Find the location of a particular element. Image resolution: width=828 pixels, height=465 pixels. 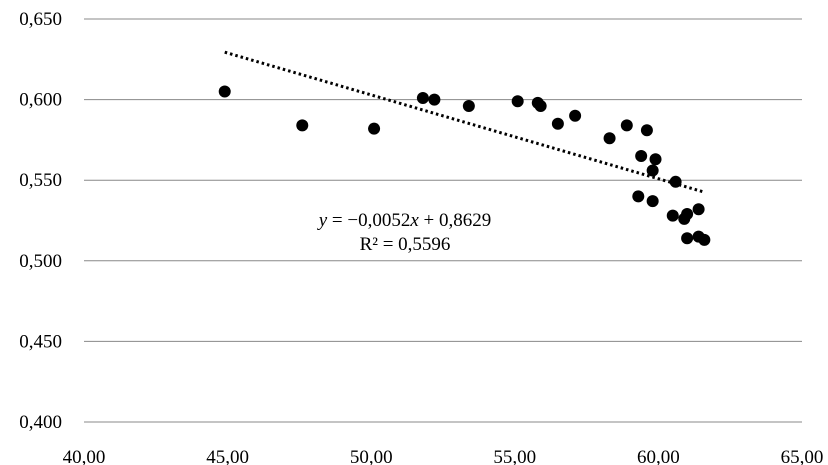

y-tick-label: 0,500 is located at coordinates (40, 261).